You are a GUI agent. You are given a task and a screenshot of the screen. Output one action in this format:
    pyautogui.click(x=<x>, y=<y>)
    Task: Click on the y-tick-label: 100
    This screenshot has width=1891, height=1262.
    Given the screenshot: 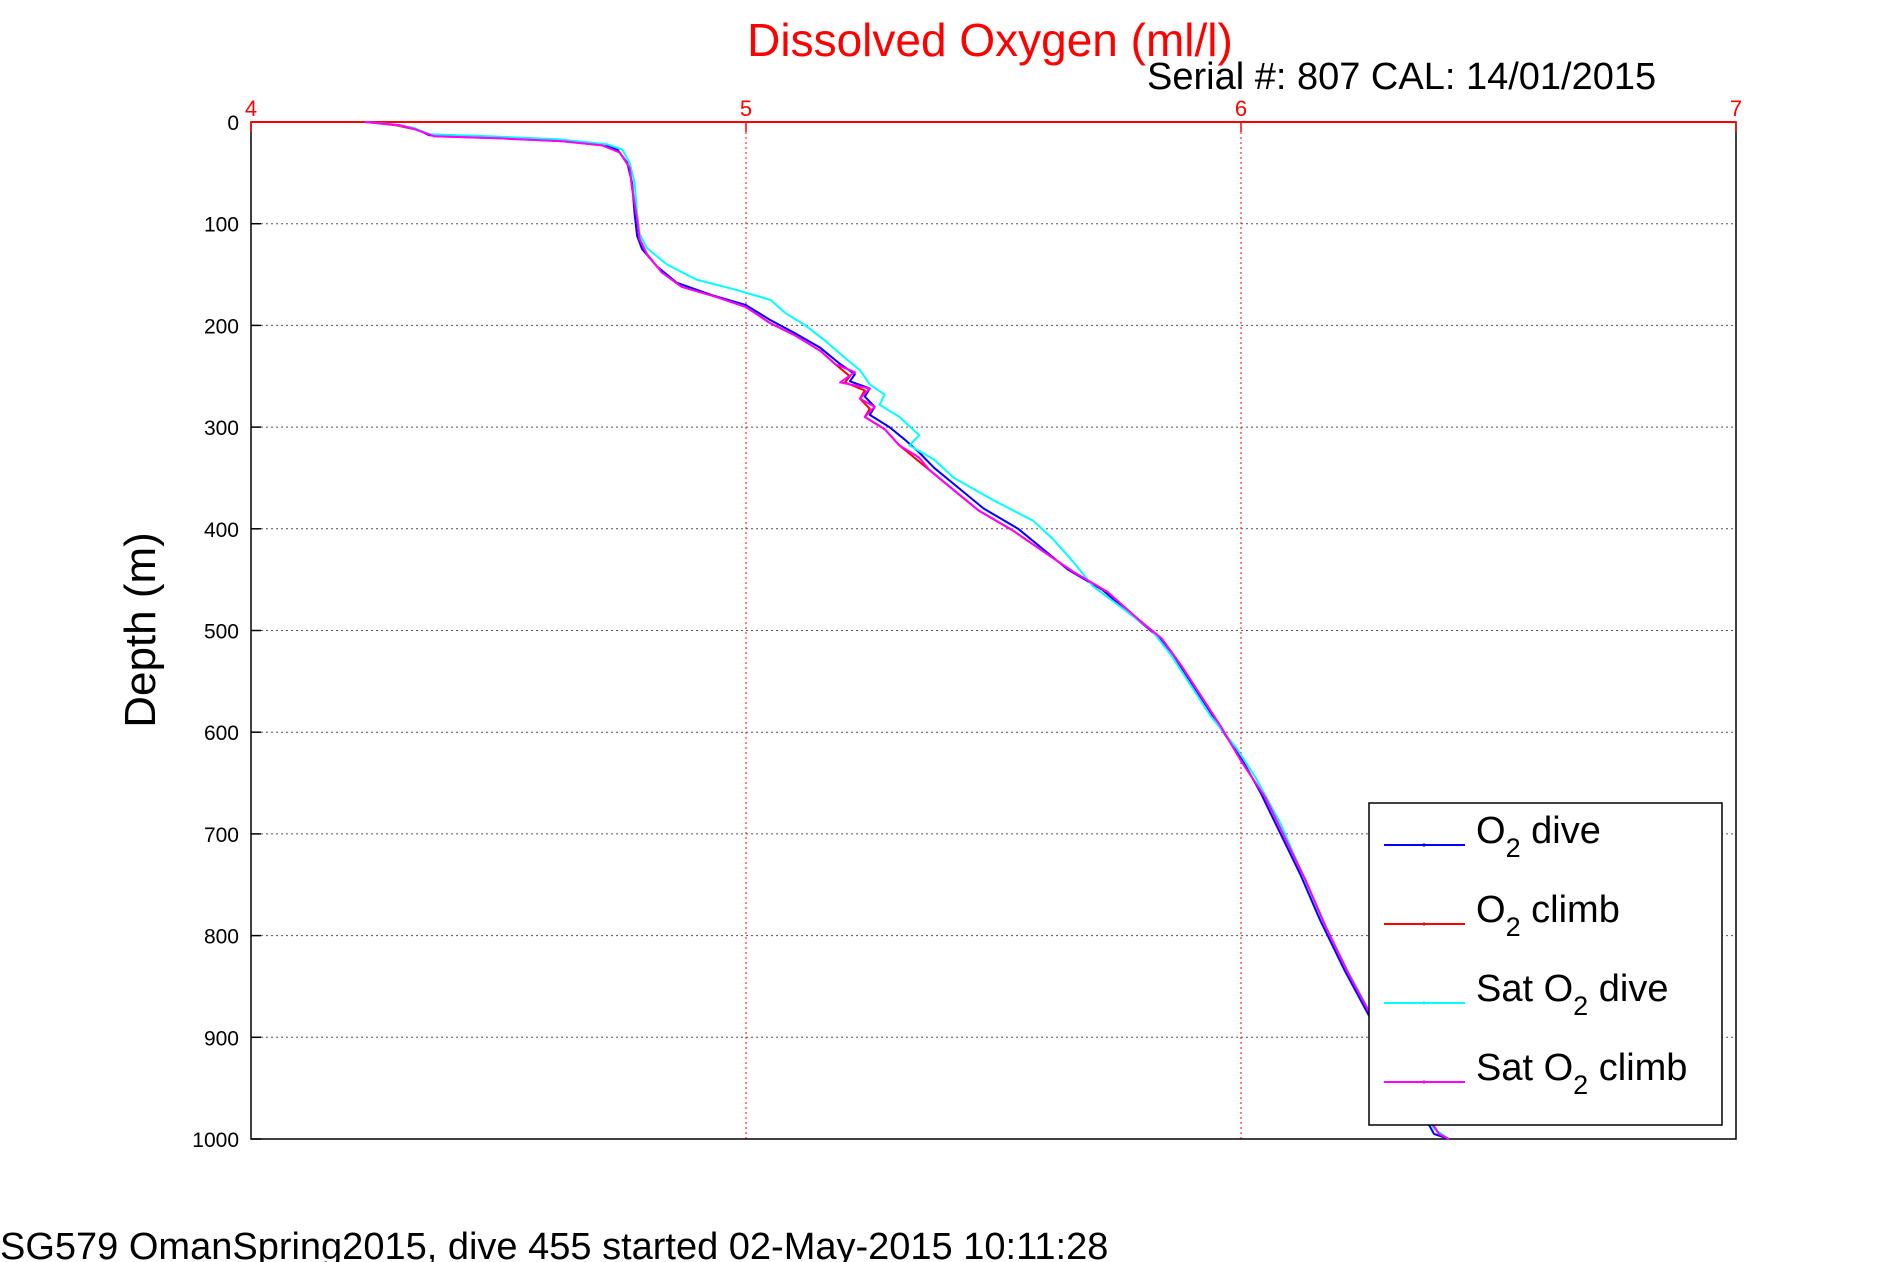 What is the action you would take?
    pyautogui.click(x=221, y=225)
    